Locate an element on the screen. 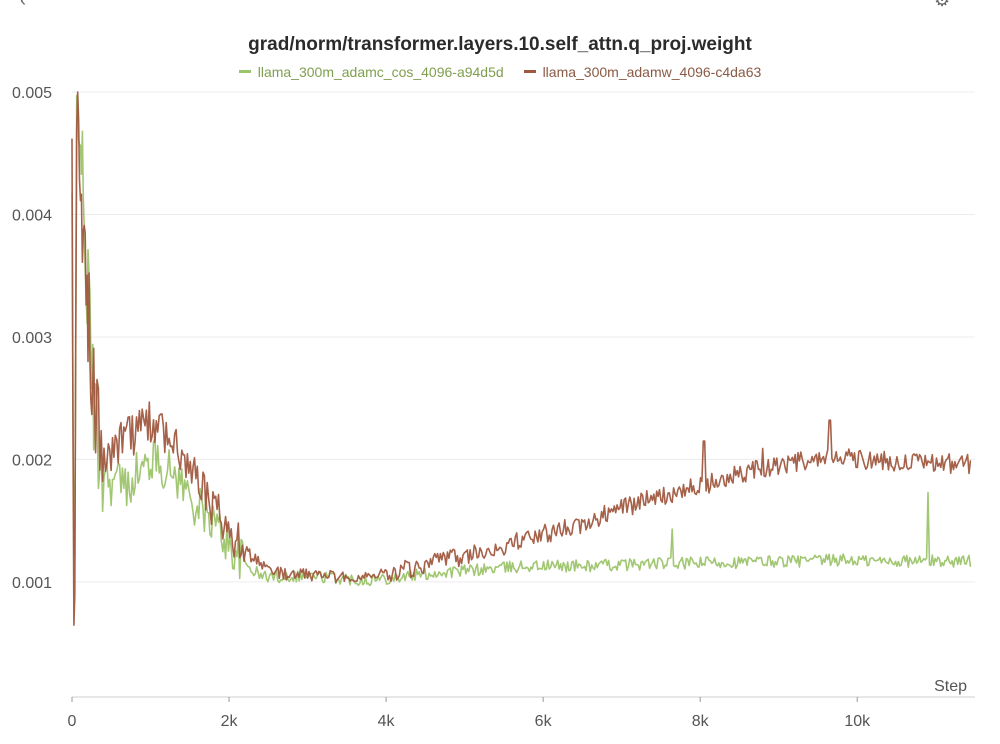 The width and height of the screenshot is (1000, 744). y-tick-label: 0.002 is located at coordinates (32, 460).